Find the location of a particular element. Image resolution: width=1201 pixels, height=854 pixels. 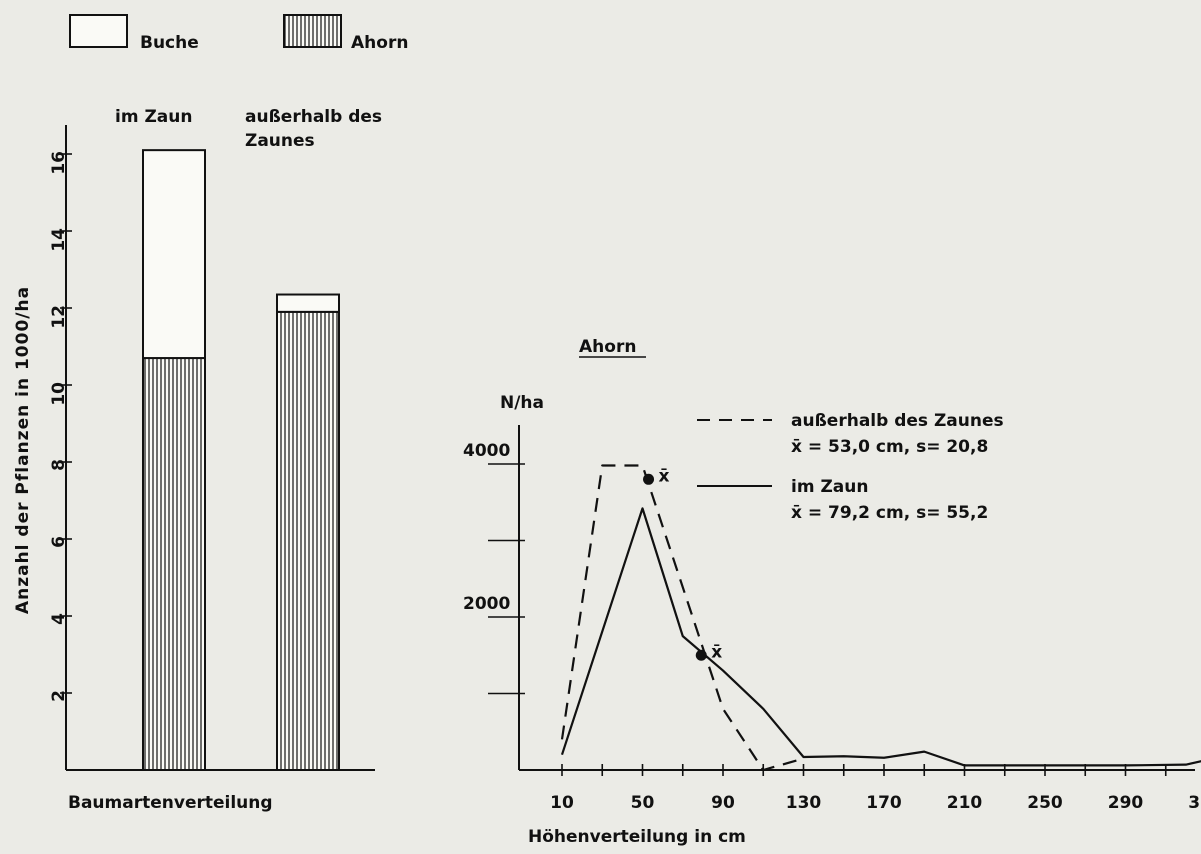

bar-y-tick-label: 6 is located at coordinates (59, 542).